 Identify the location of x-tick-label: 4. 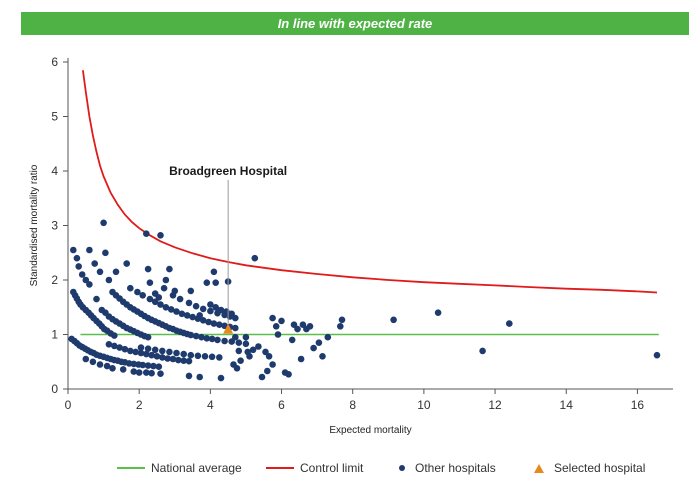
(210, 405).